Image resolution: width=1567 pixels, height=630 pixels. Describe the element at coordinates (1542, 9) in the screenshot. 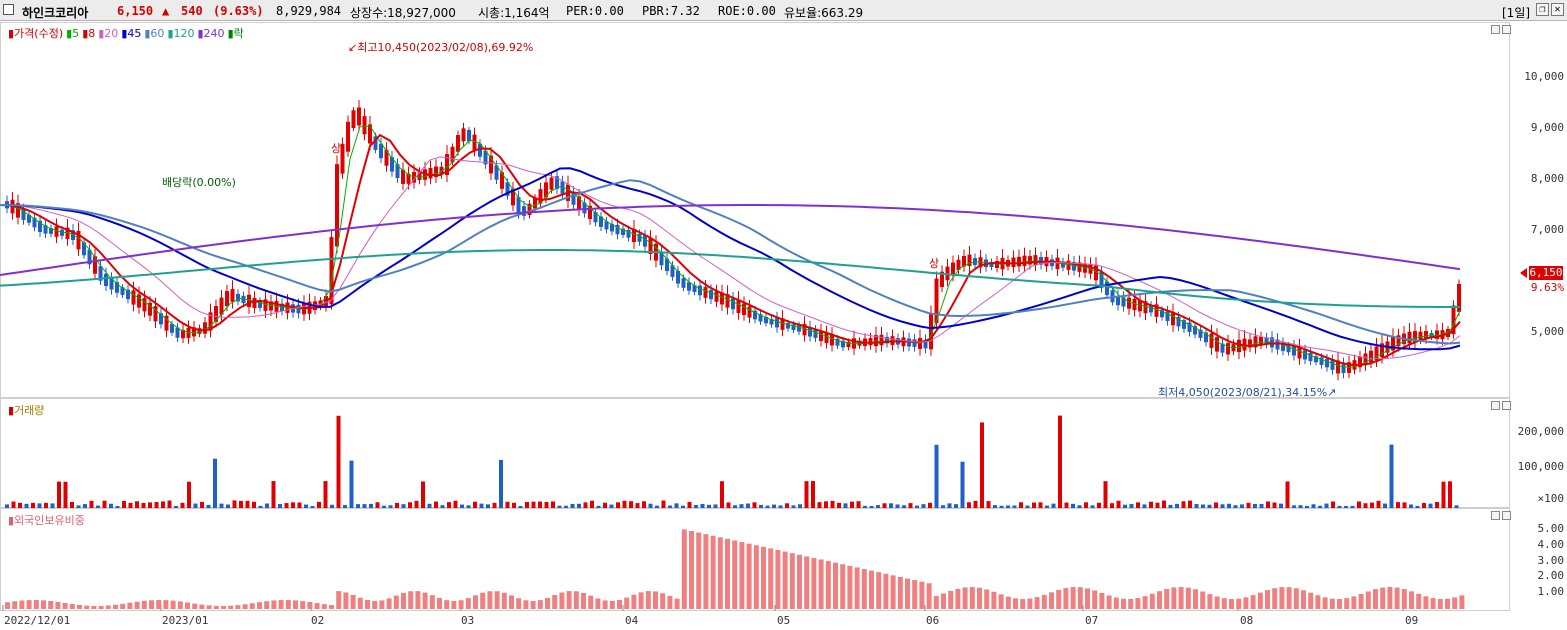

I see `restore-icon: ❐` at that location.